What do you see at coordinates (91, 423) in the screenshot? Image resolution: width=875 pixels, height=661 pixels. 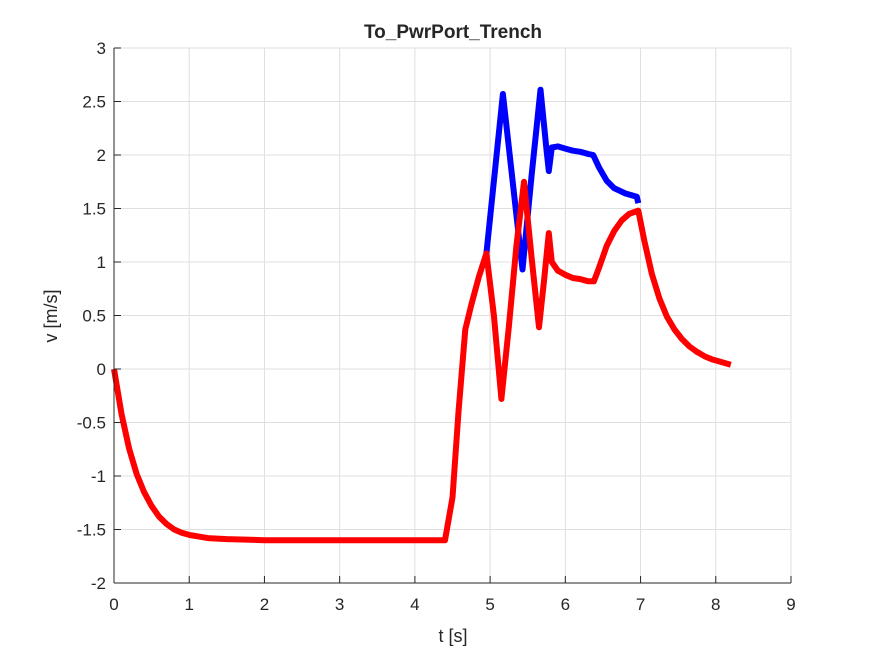 I see `y-tick-label: -0.5` at bounding box center [91, 423].